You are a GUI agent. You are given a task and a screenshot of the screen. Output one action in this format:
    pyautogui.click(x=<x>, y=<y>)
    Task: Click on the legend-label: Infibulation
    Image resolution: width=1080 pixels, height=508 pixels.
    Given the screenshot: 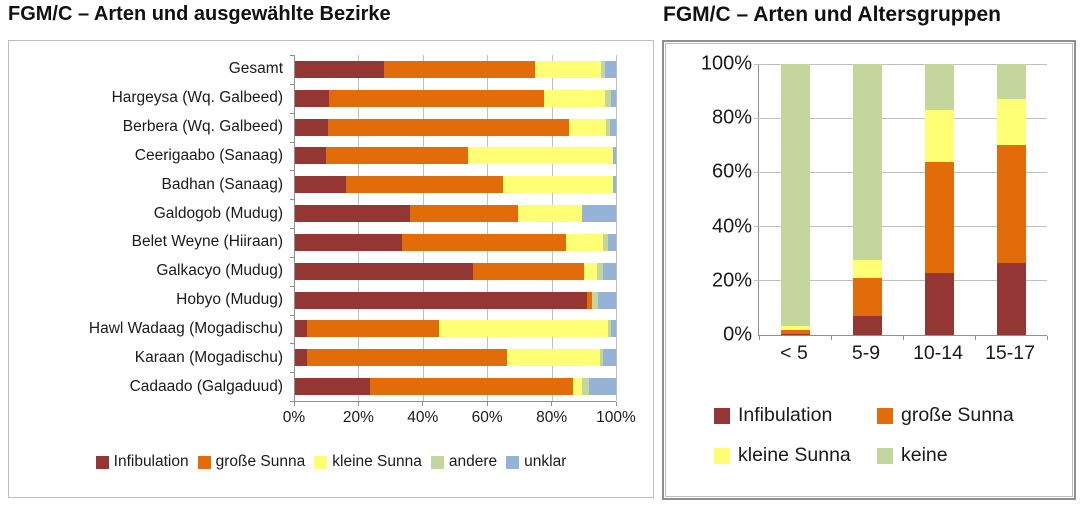 What is the action you would take?
    pyautogui.click(x=151, y=461)
    